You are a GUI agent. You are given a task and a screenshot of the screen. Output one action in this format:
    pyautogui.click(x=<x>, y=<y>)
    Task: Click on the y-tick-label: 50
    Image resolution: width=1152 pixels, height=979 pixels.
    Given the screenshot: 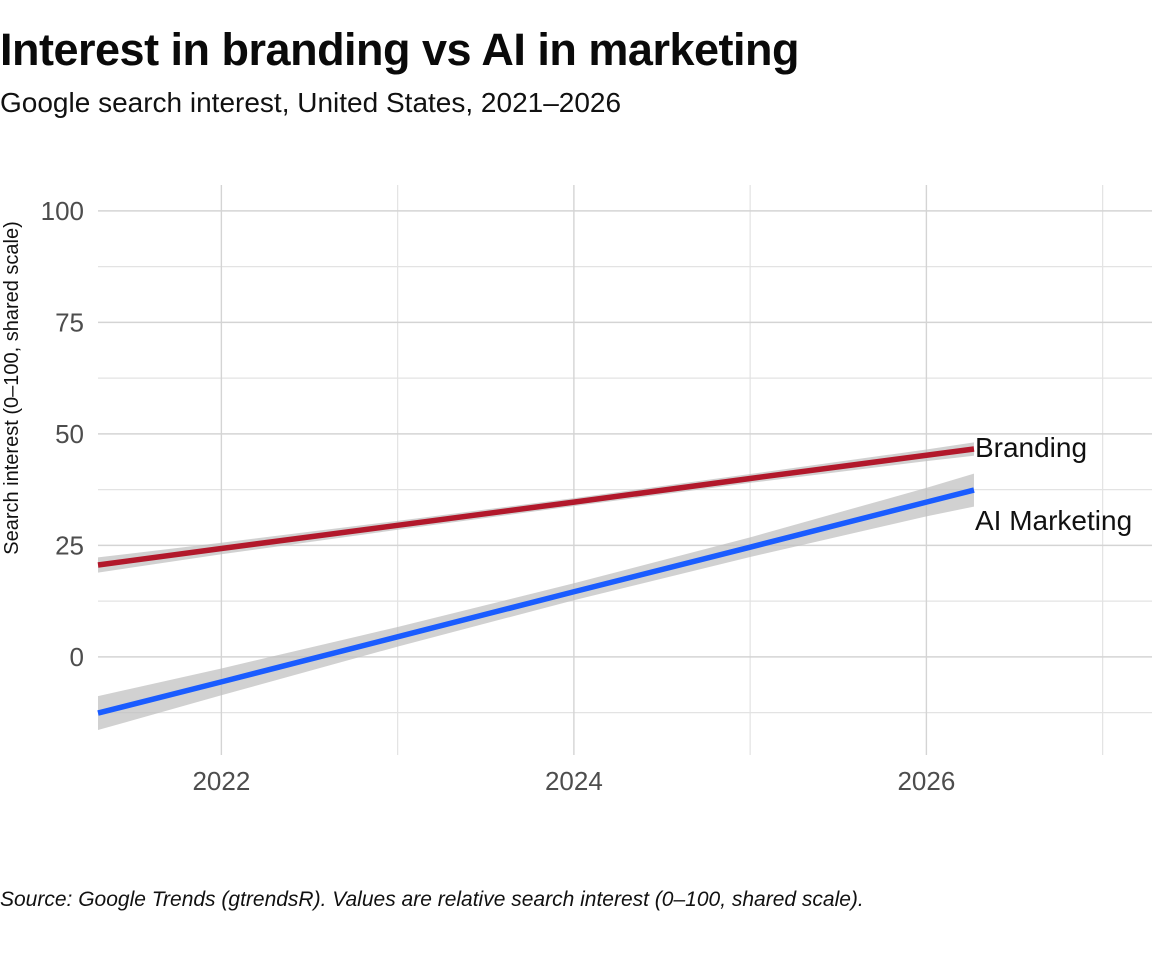 What is the action you would take?
    pyautogui.click(x=69, y=434)
    